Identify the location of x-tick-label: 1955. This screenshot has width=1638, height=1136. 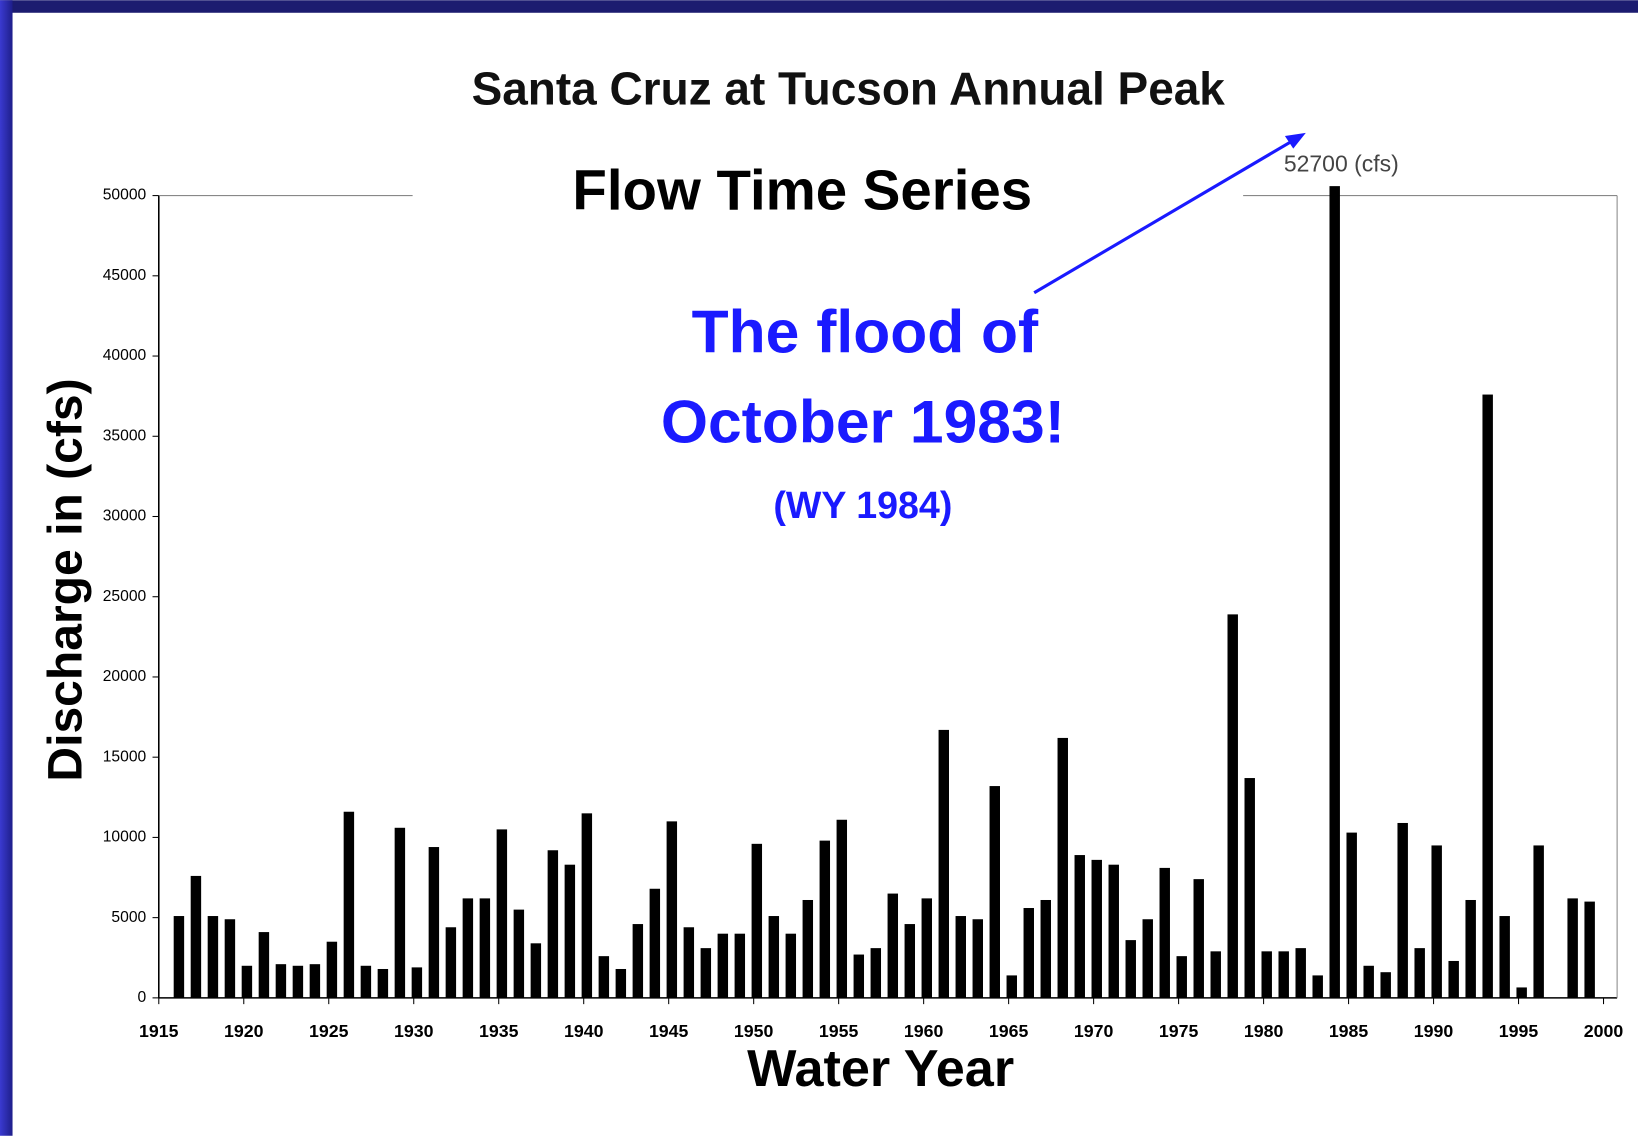
(839, 1031).